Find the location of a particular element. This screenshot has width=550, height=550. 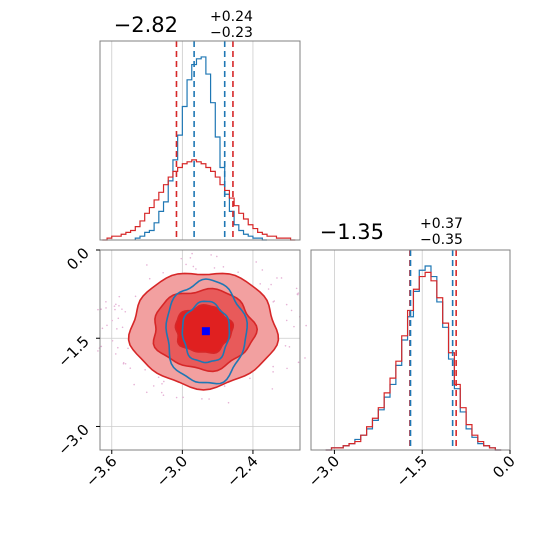

marginal-y-xticks: −3.0 −1.5 0.0 is located at coordinates (412, 471).